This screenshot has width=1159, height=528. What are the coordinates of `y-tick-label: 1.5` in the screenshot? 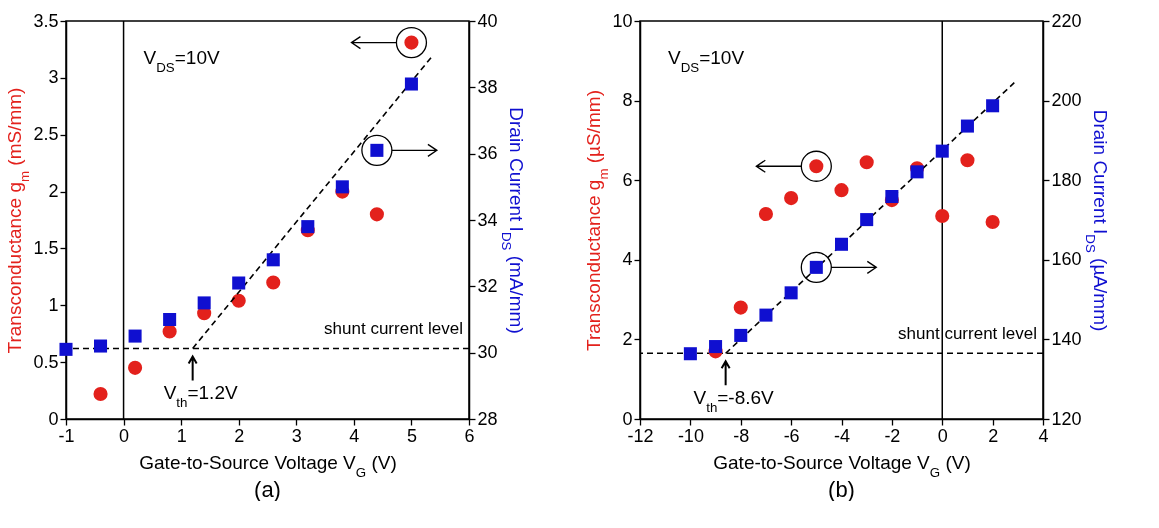 It's located at (46, 247).